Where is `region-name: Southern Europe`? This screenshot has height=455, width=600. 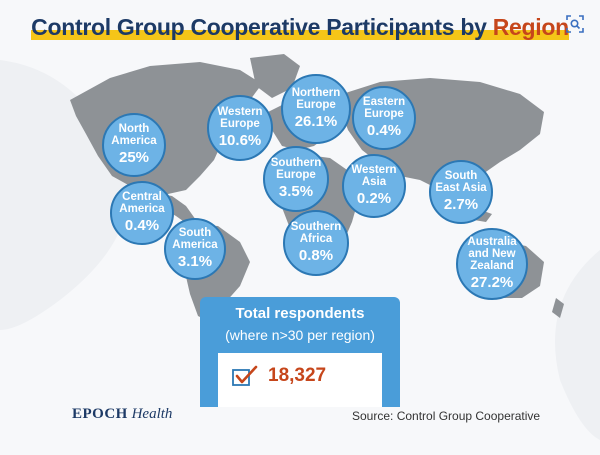 region-name: Southern Europe is located at coordinates (296, 169).